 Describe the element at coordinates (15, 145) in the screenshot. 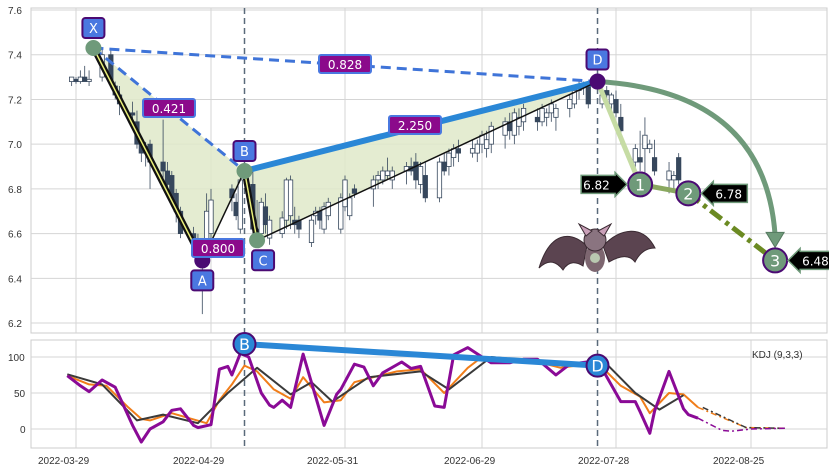

I see `y-tick-label: 7.0` at that location.